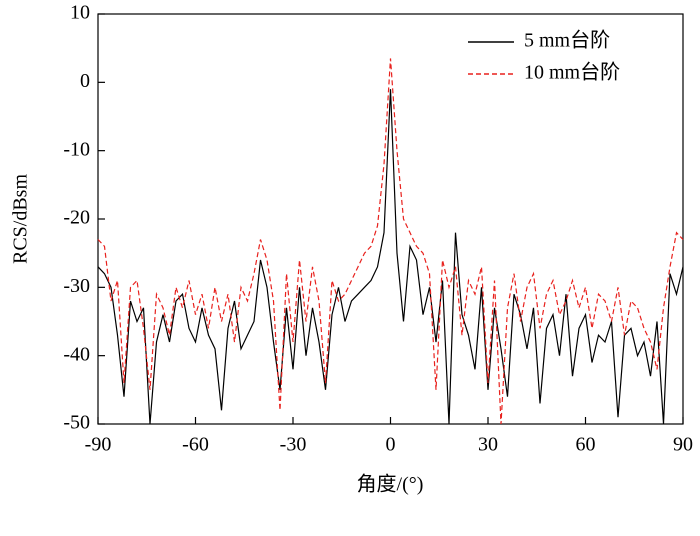 The width and height of the screenshot is (700, 536). I want to click on x-tick-label: -30, so click(293, 445).